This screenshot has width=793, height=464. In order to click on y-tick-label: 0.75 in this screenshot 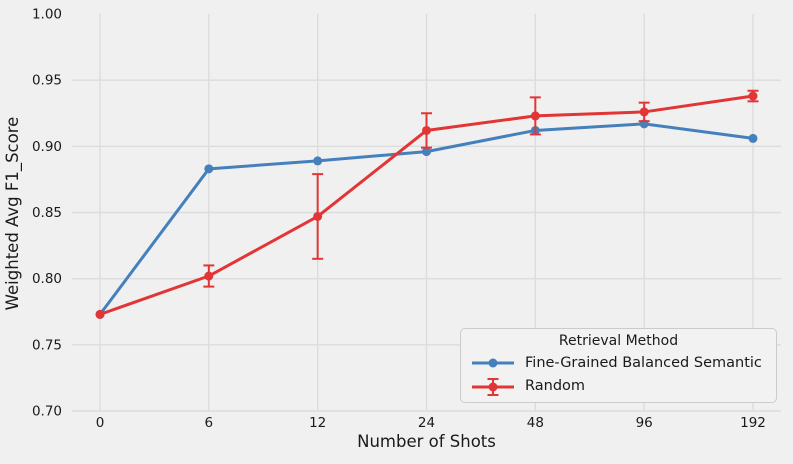, I will do `click(47, 345)`.